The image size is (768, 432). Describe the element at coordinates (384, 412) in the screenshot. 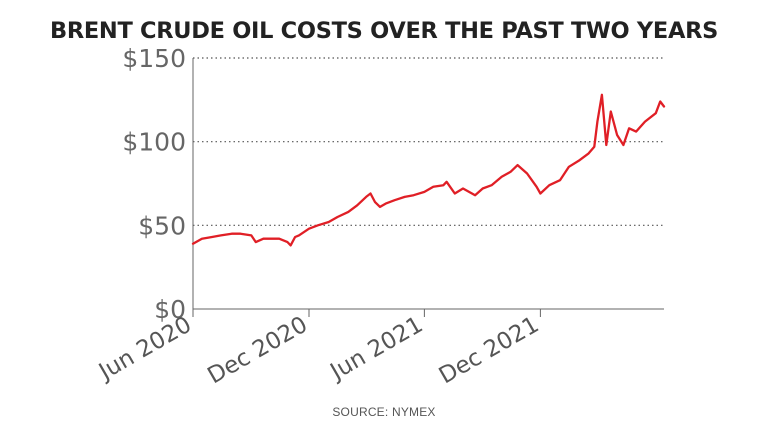

I see `source-note: SOURCE: NYMEX` at that location.